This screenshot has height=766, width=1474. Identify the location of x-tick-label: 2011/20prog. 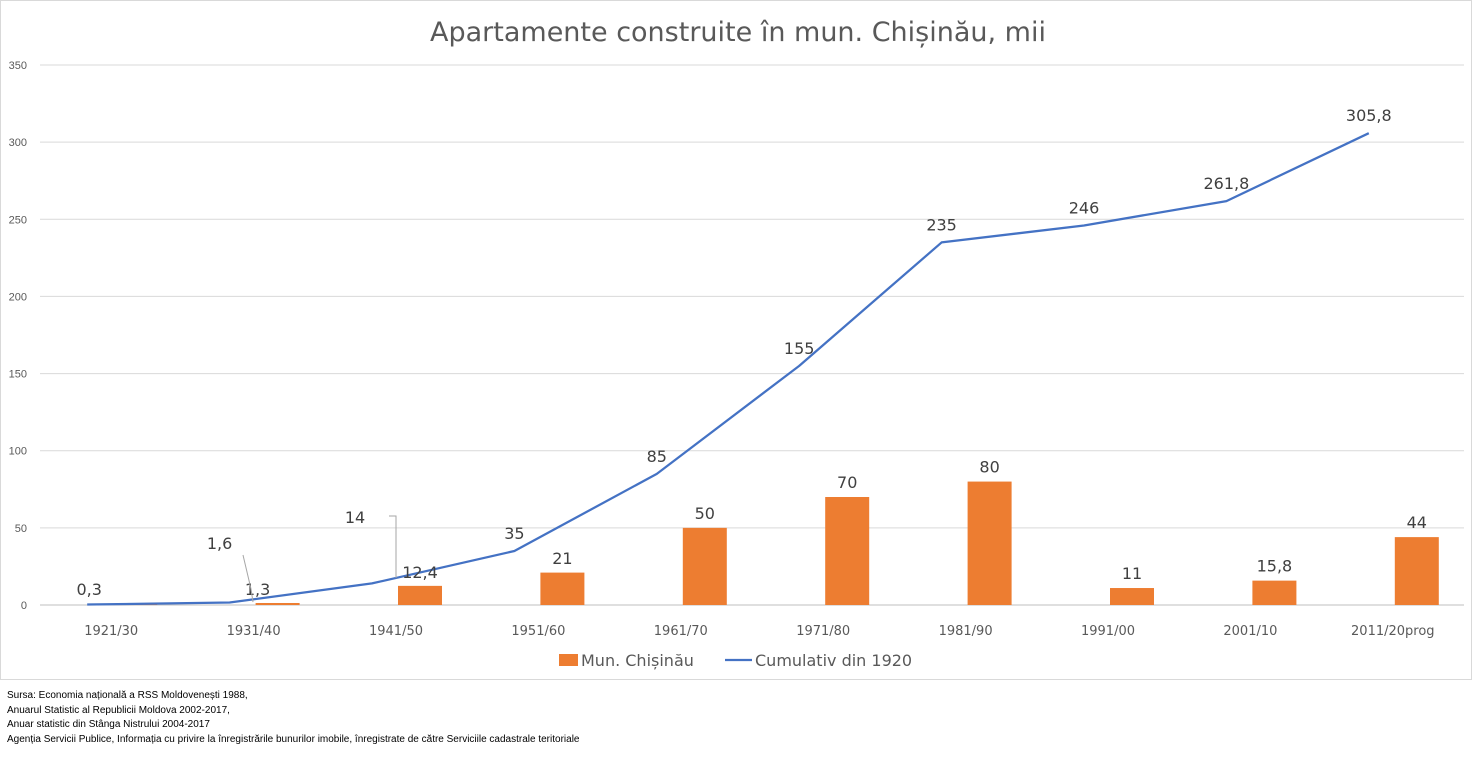
(1393, 631).